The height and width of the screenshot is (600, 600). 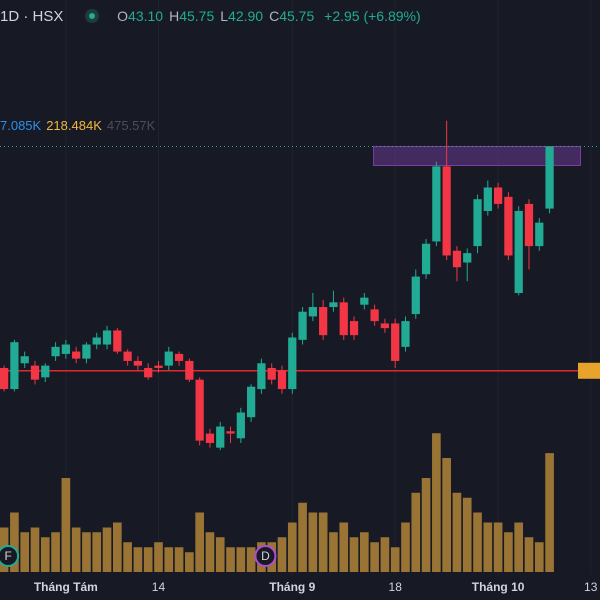 What do you see at coordinates (274, 16) in the screenshot?
I see `ohlc-label: C` at bounding box center [274, 16].